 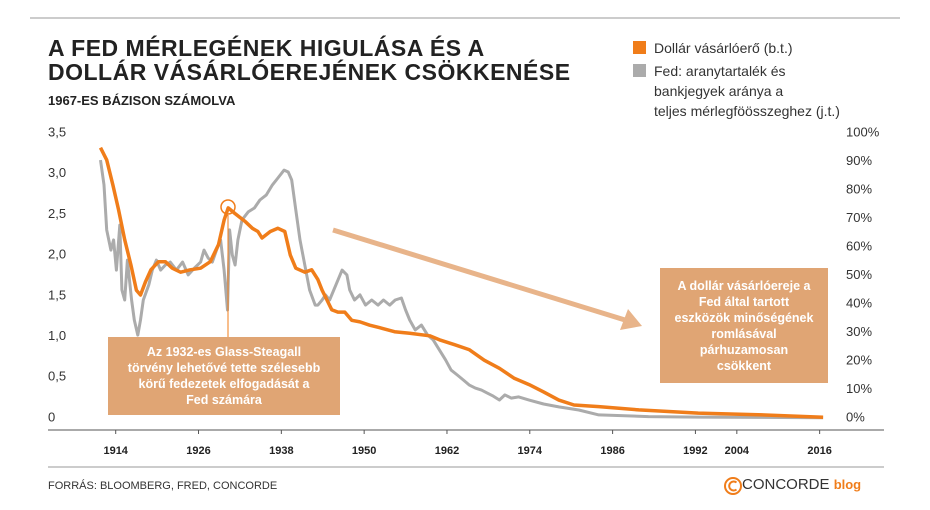 I want to click on x-tick-label: 1926, so click(x=198, y=451).